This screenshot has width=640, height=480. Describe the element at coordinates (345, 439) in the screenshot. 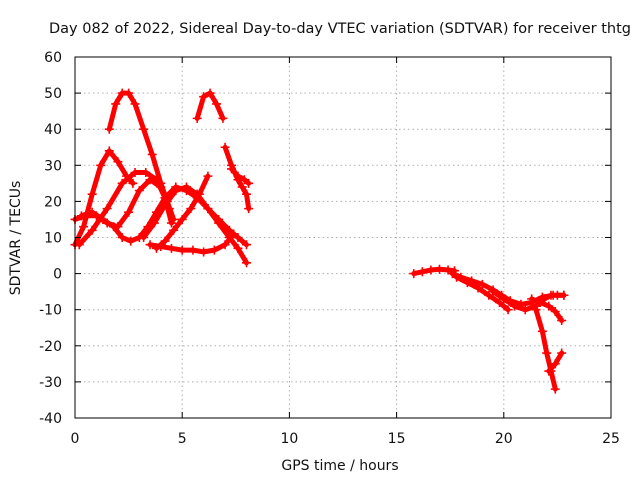

I see `x-tick-labels: 0 5 10 15 20 25` at that location.